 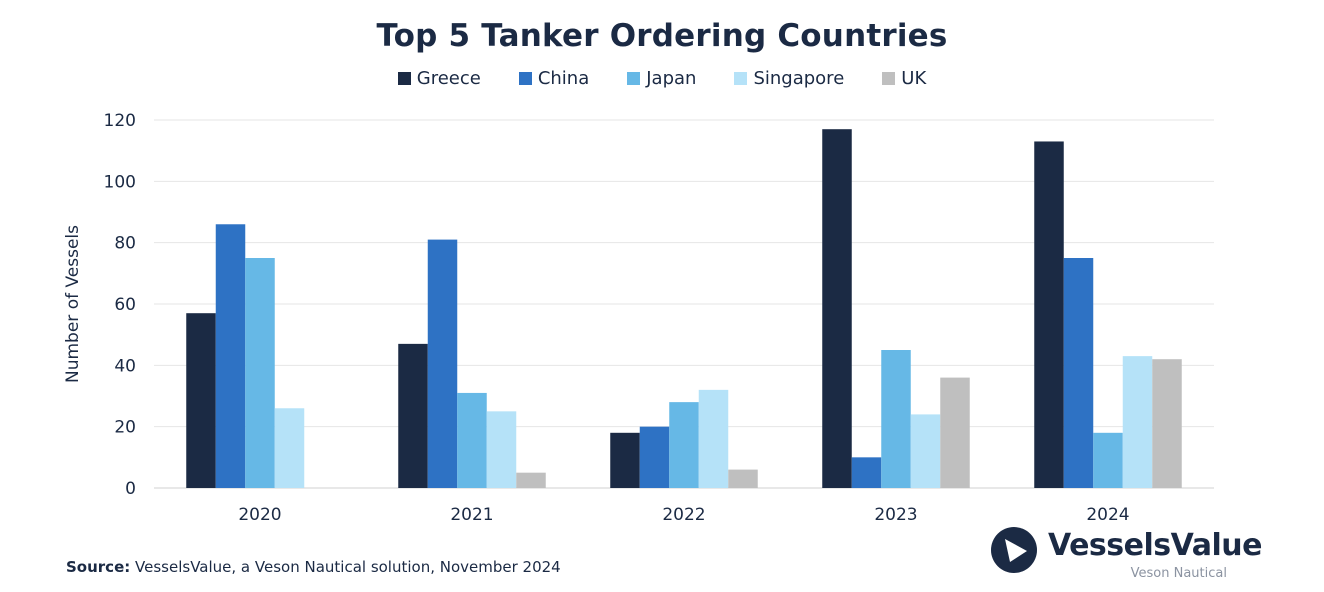 I want to click on y-tick-label: 60, so click(x=125, y=305).